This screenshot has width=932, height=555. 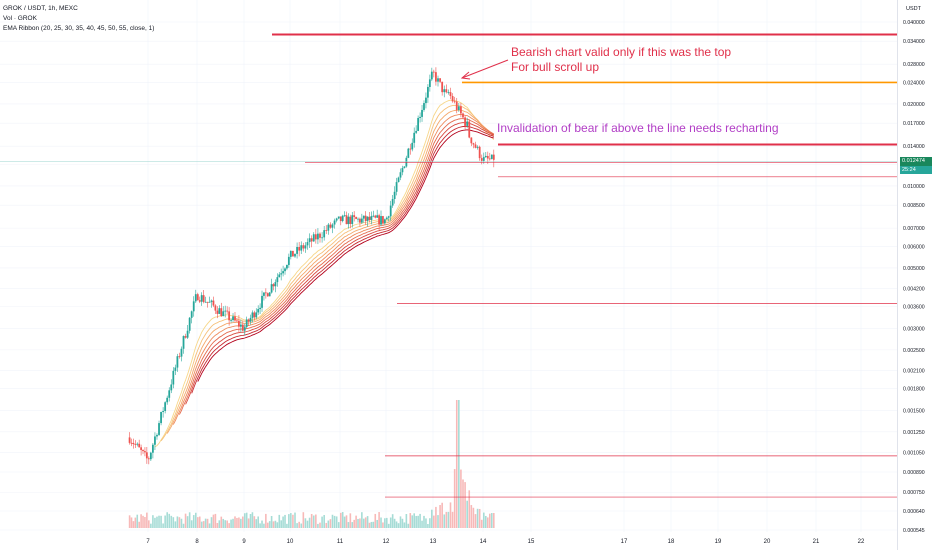 I want to click on price-tick-label: 0.001050, so click(x=914, y=453).